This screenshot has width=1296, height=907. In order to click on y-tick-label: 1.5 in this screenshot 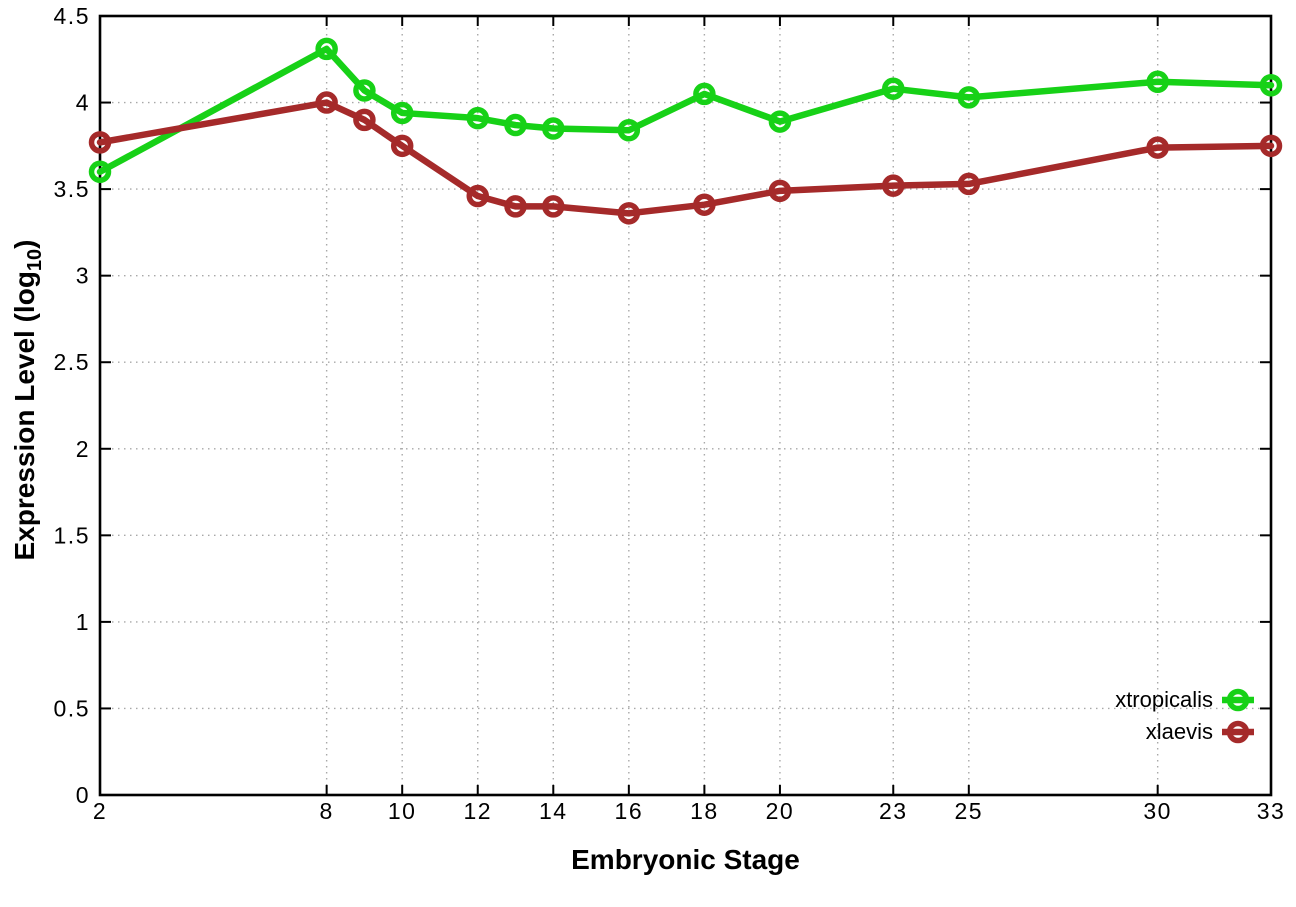, I will do `click(72, 535)`.